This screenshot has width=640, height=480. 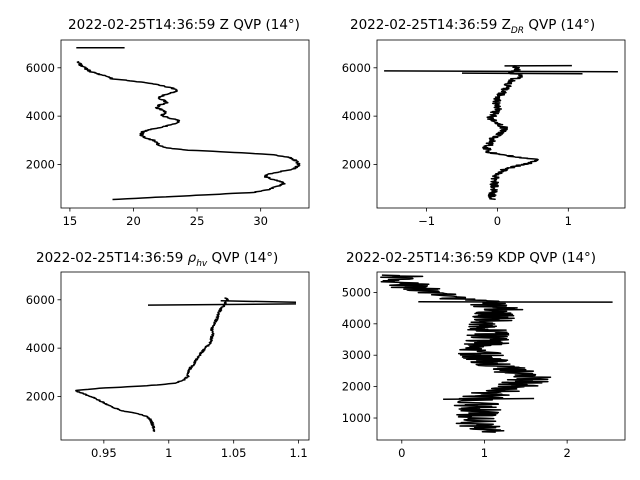 What do you see at coordinates (472, 26) in the screenshot?
I see `zdr-qvp-title: 2022-02-25T14:36:59 ZDR QVP (14°)` at bounding box center [472, 26].